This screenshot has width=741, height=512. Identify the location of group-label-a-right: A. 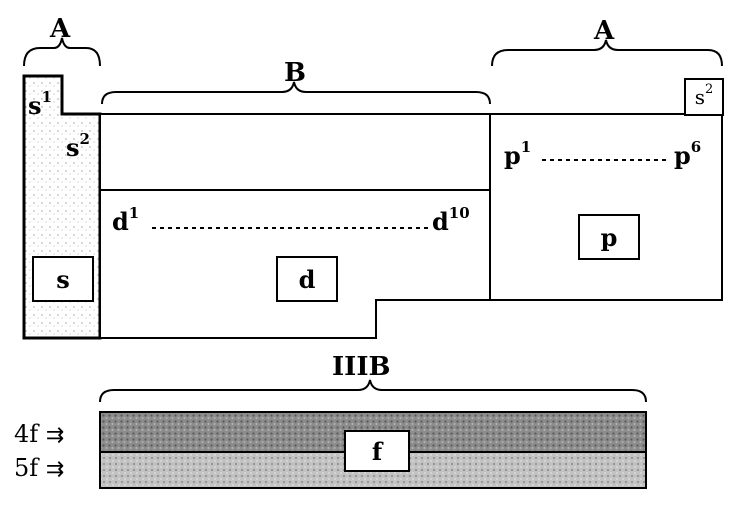
(604, 31).